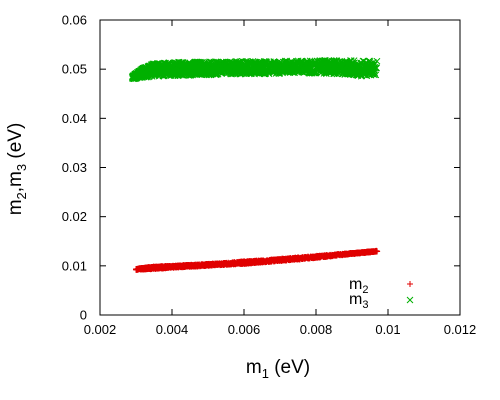  Describe the element at coordinates (244, 329) in the screenshot. I see `x-tick-label: 0.006` at that location.